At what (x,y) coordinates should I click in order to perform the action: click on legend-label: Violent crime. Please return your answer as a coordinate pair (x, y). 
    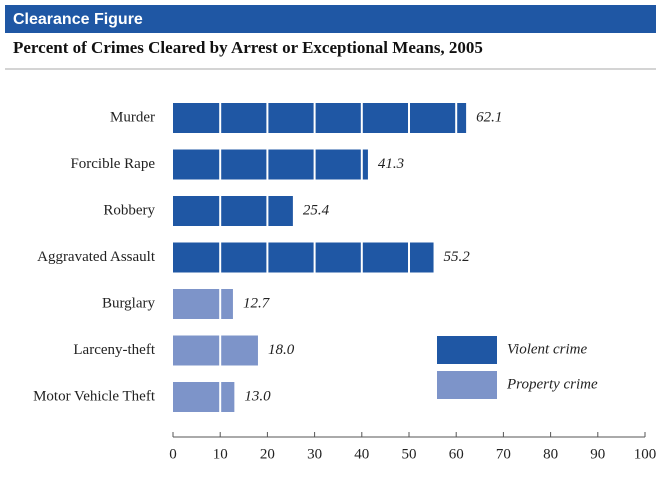
    Looking at the image, I should click on (547, 349).